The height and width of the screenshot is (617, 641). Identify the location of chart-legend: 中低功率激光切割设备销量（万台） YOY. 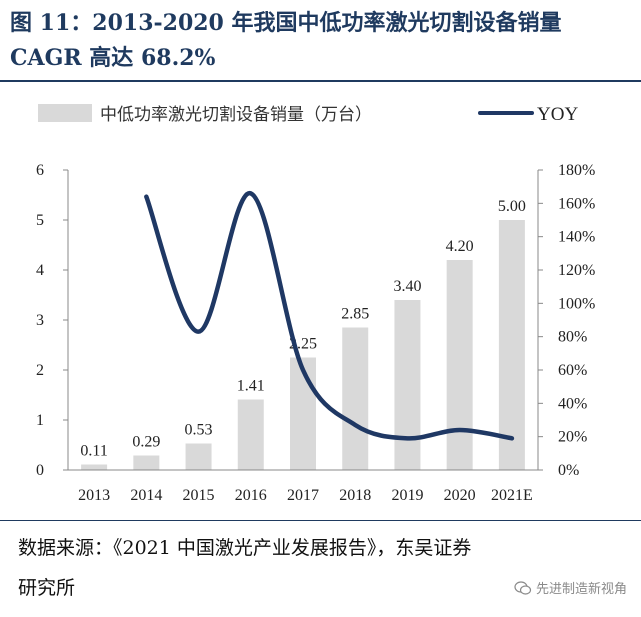
(308, 114).